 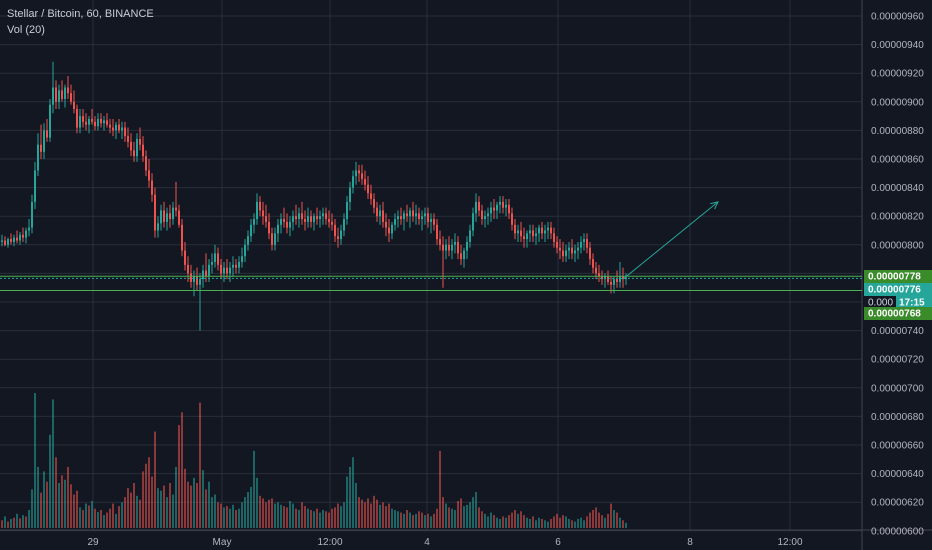 What do you see at coordinates (80, 22) in the screenshot?
I see `legend: Stellar / Bitcoin, 60, BINANCE Vol (20)` at bounding box center [80, 22].